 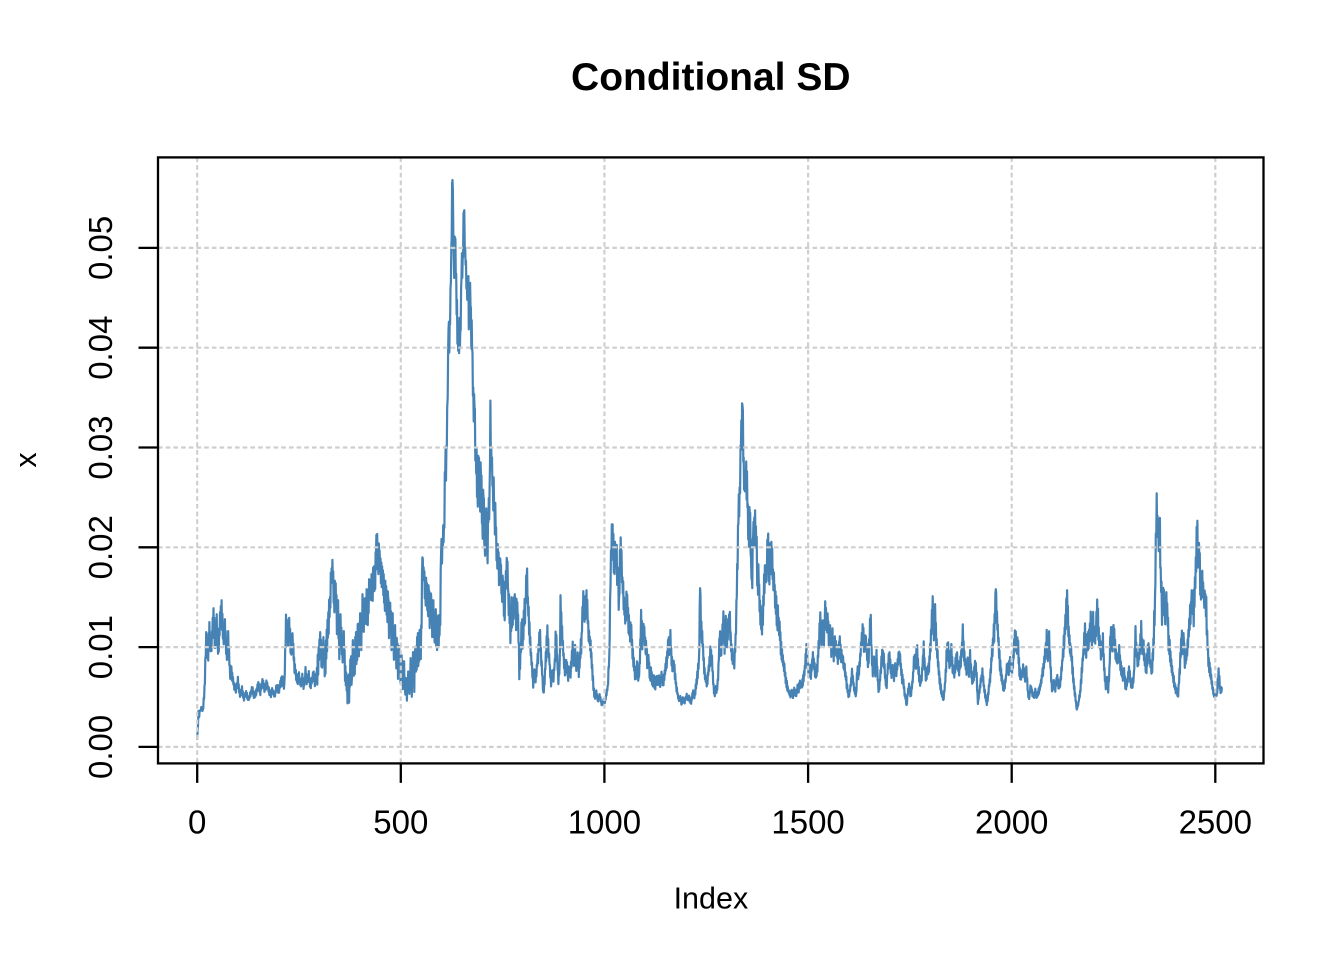 What do you see at coordinates (710, 77) in the screenshot?
I see `svg-text: Conditional SD` at bounding box center [710, 77].